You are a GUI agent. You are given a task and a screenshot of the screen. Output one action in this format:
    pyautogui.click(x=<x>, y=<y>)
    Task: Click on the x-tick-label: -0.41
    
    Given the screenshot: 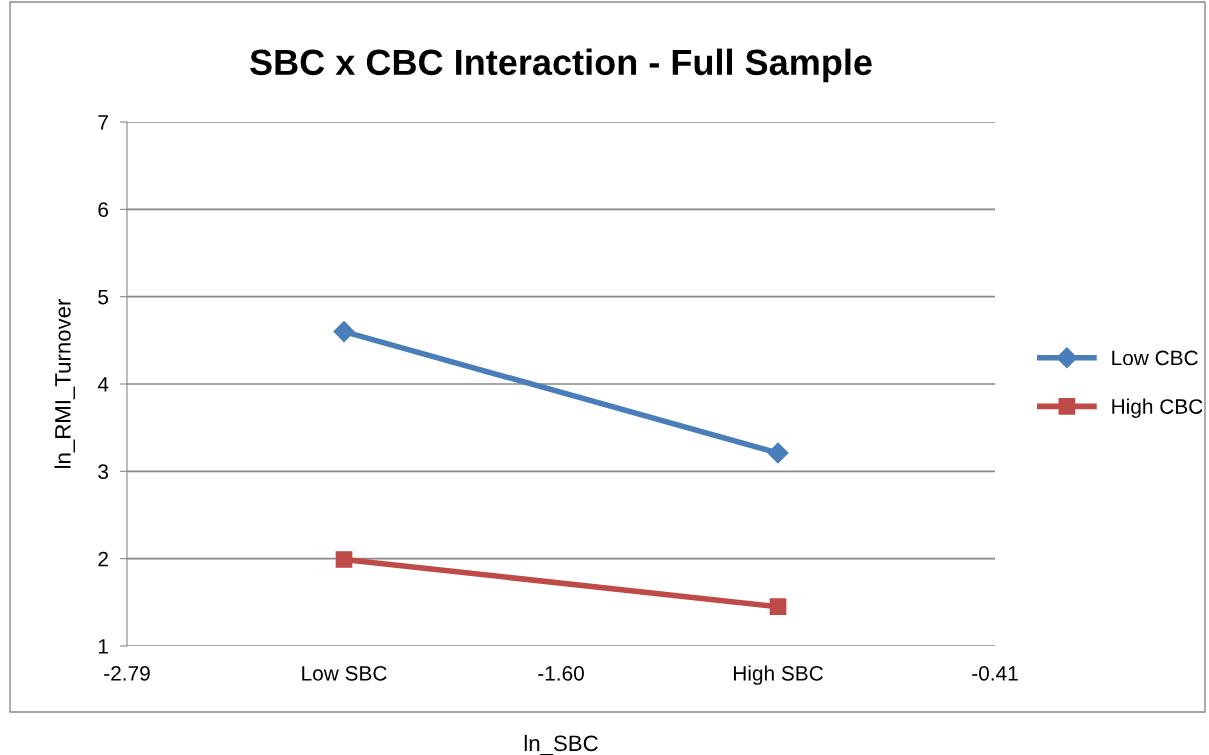 What is the action you would take?
    pyautogui.click(x=995, y=673)
    